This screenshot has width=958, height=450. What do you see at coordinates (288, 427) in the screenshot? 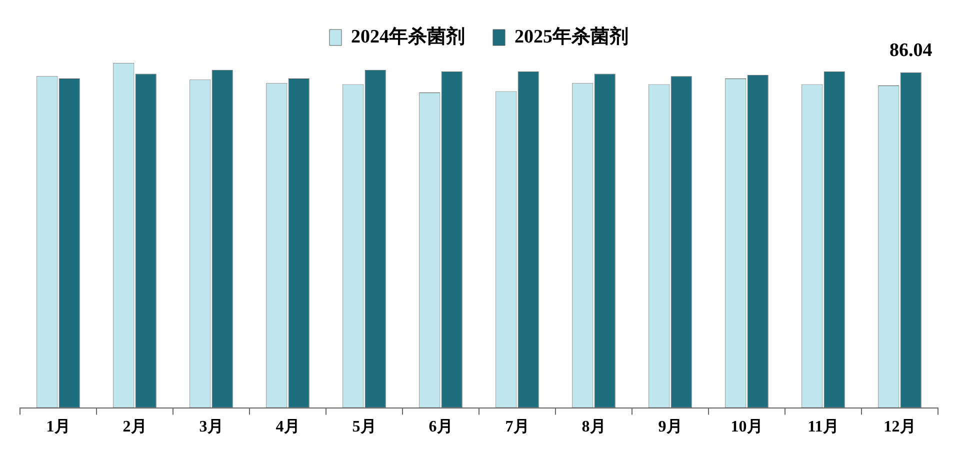
I see `x-tick-label: 4月` at bounding box center [288, 427].